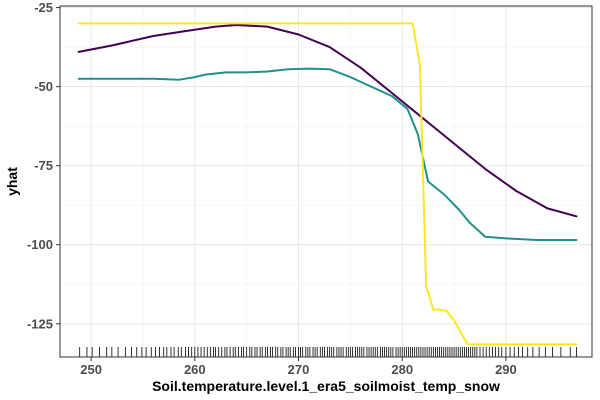 The height and width of the screenshot is (400, 600). Describe the element at coordinates (195, 369) in the screenshot. I see `x-tick-label: 260` at that location.